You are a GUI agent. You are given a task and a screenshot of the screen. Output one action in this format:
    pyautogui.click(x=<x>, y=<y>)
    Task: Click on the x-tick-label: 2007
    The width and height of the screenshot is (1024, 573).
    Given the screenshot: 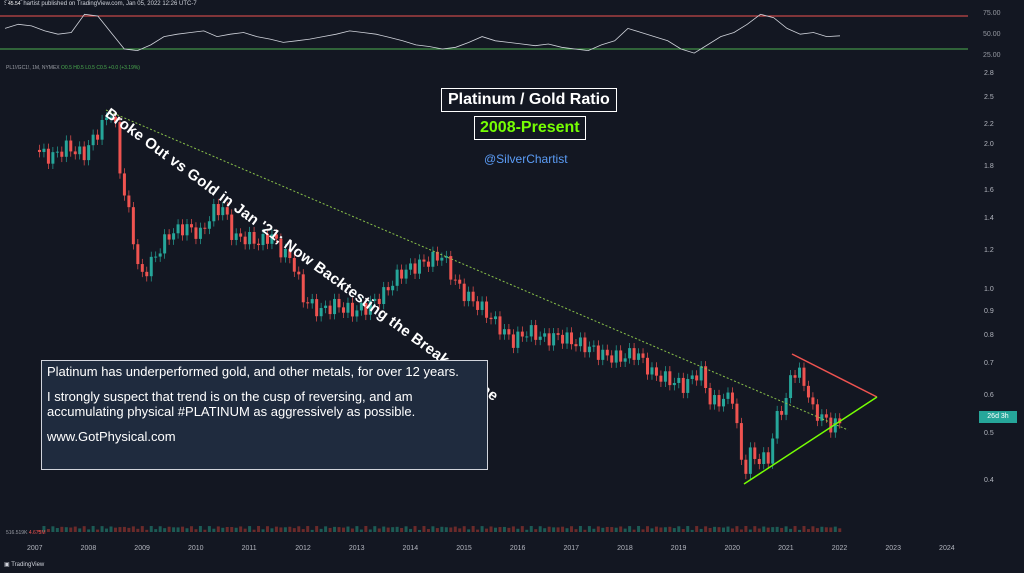 What is the action you would take?
    pyautogui.click(x=35, y=548)
    